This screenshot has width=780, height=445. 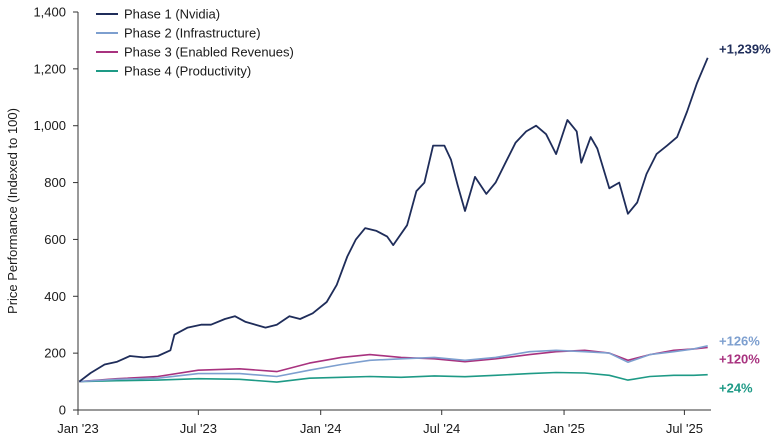 What do you see at coordinates (739, 341) in the screenshot?
I see `end-label-phase-2: +126%` at bounding box center [739, 341].